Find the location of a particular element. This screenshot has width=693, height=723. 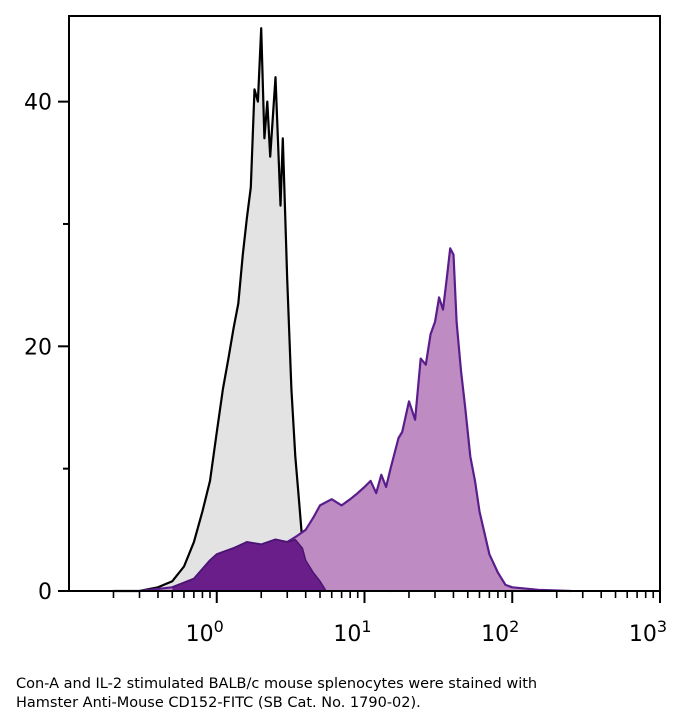

series-overlap-line is located at coordinates (249, 565).